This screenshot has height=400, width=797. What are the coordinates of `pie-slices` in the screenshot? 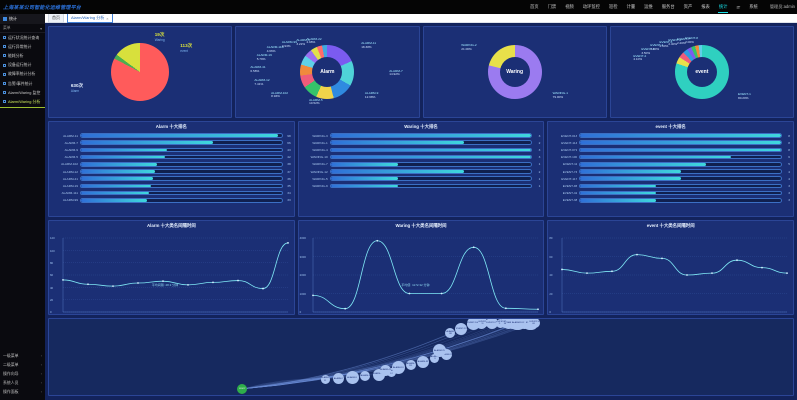 It's located at (140, 72).